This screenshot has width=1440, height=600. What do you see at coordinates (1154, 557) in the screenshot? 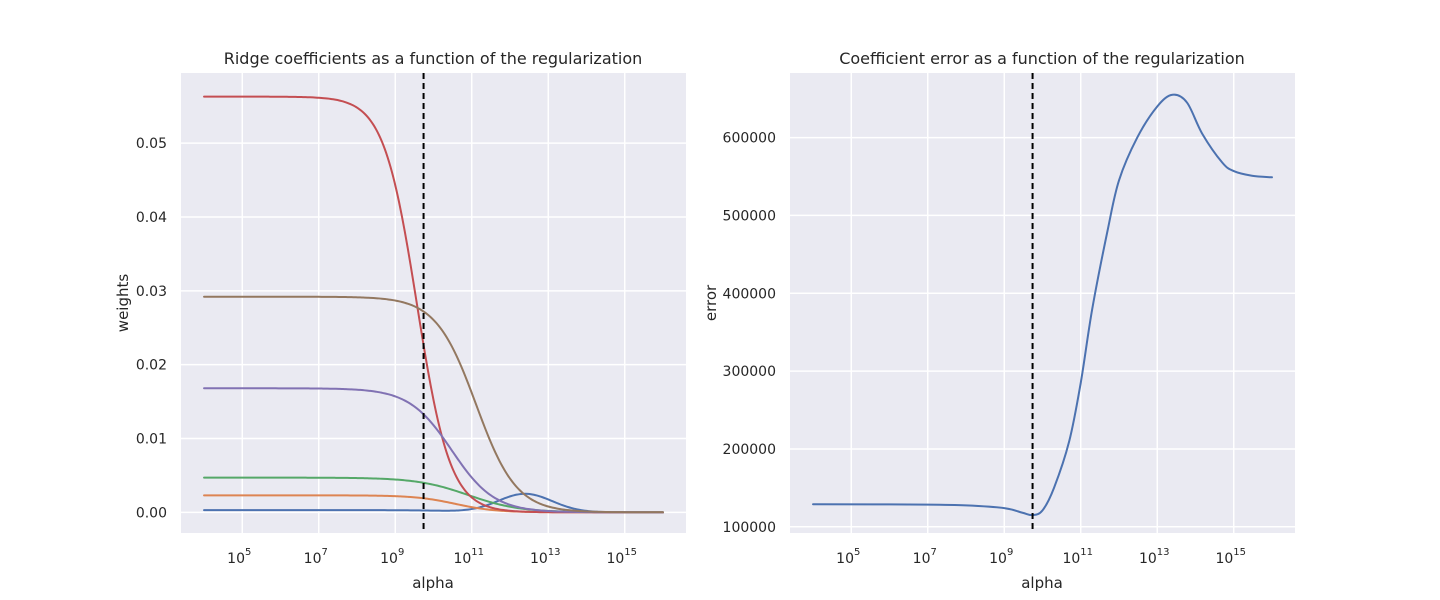
I see `coefficient-error-x-tick-label: 10¹³` at bounding box center [1154, 557].